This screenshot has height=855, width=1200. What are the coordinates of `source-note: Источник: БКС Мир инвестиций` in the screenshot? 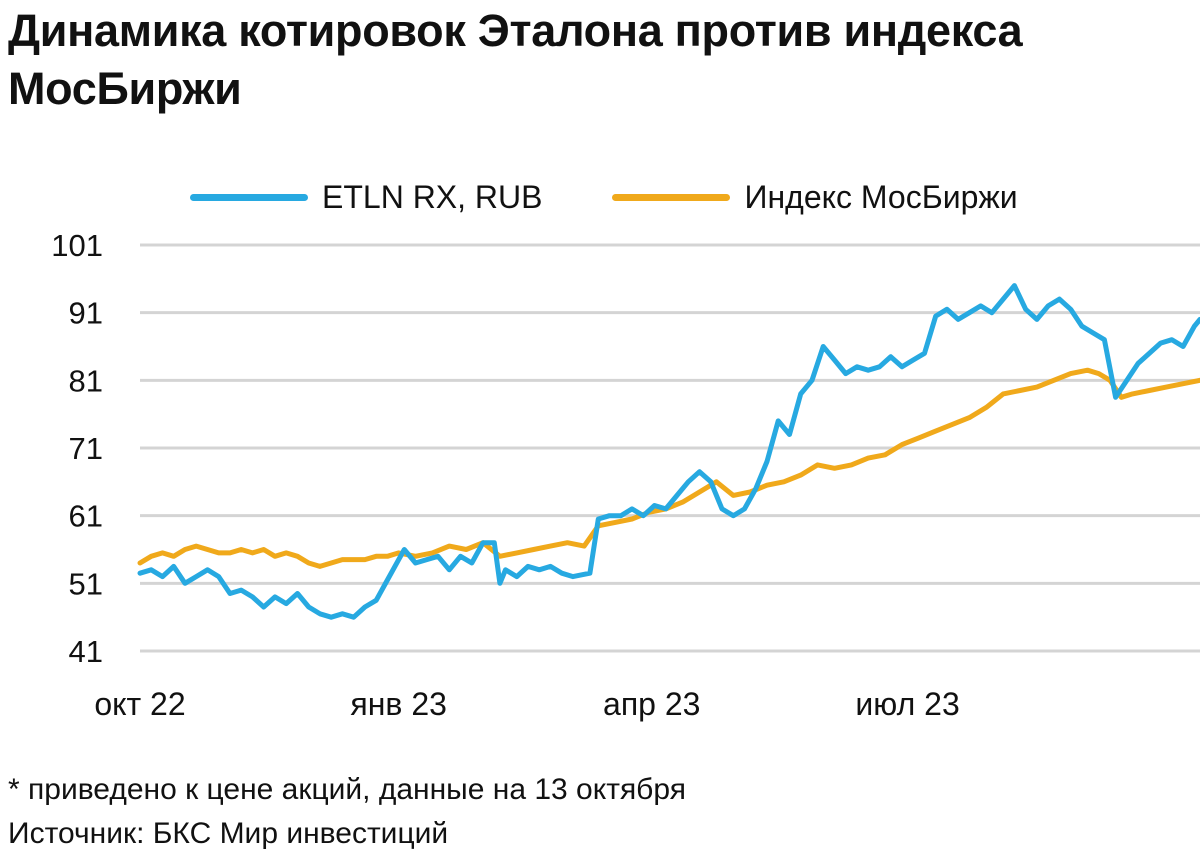 It's located at (228, 833).